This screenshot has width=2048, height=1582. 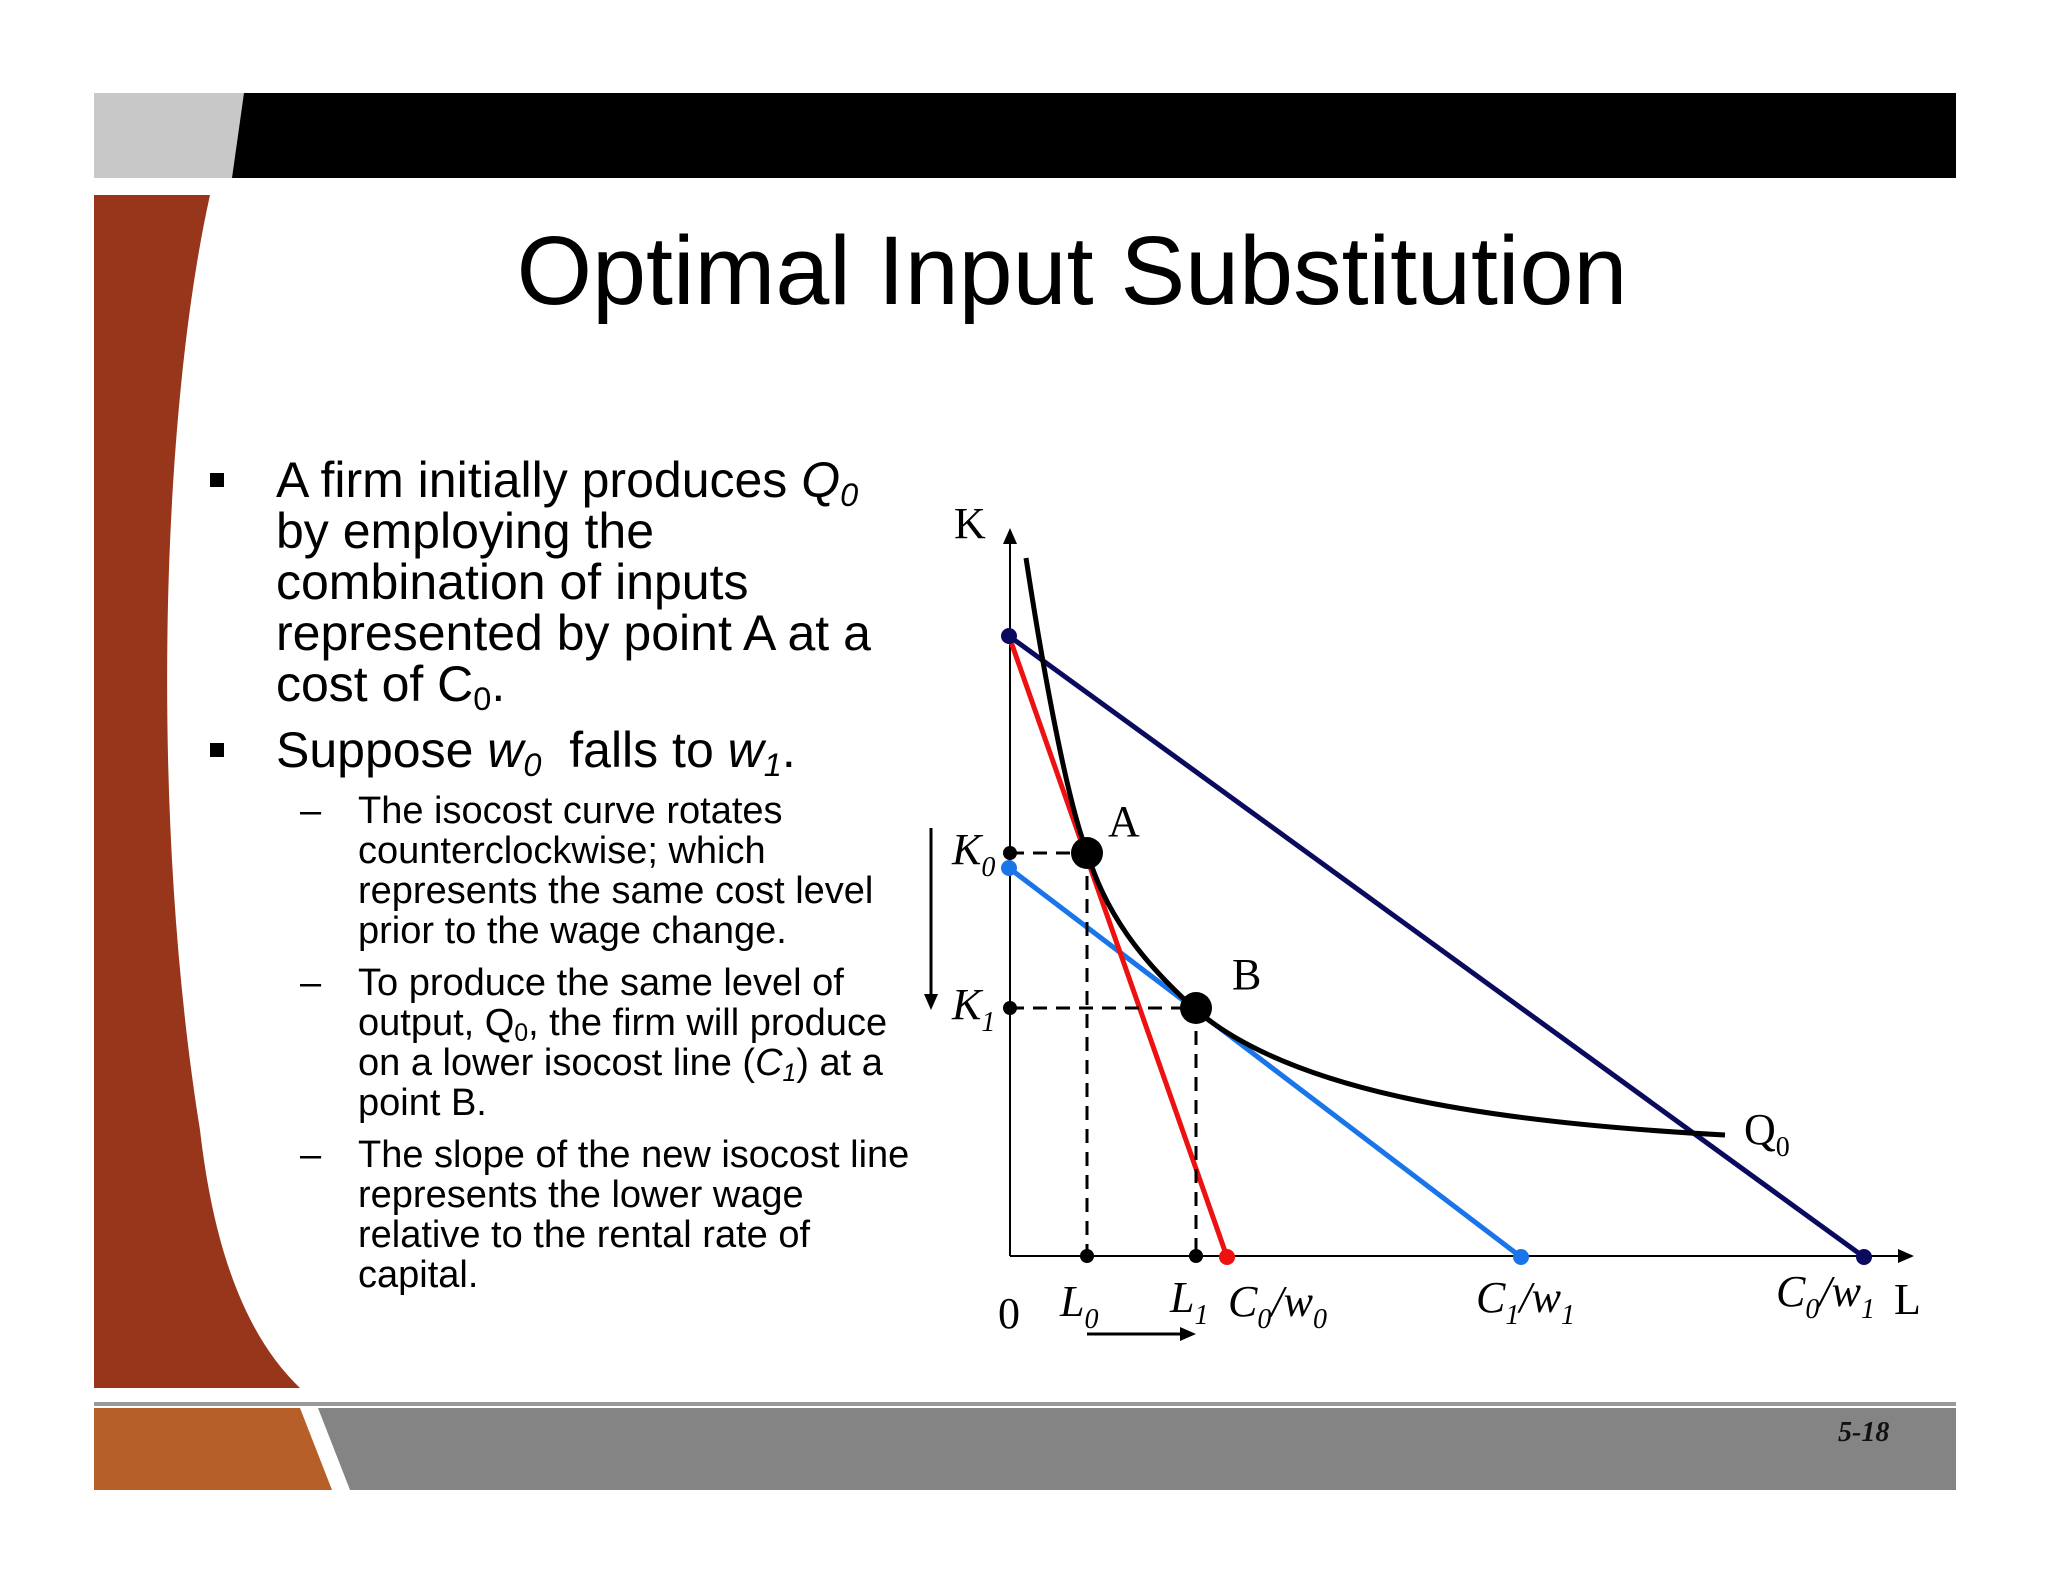 I want to click on l-axis-arrowhead, so click(x=1906, y=1256).